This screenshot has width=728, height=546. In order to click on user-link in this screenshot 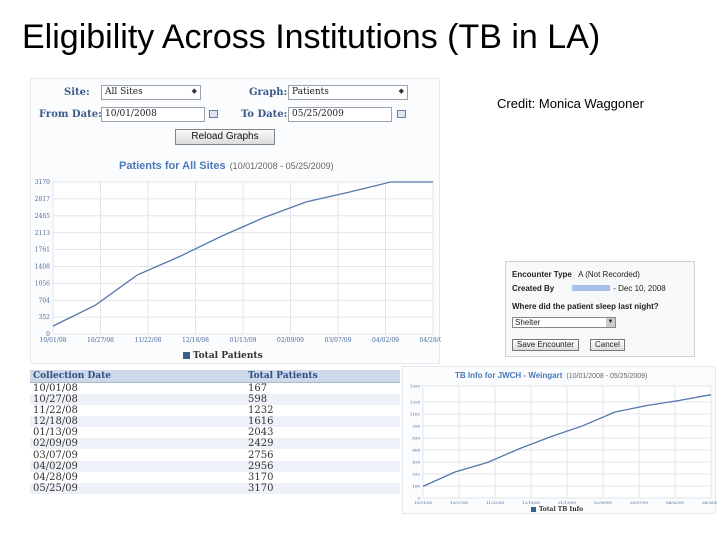, I will do `click(591, 288)`.